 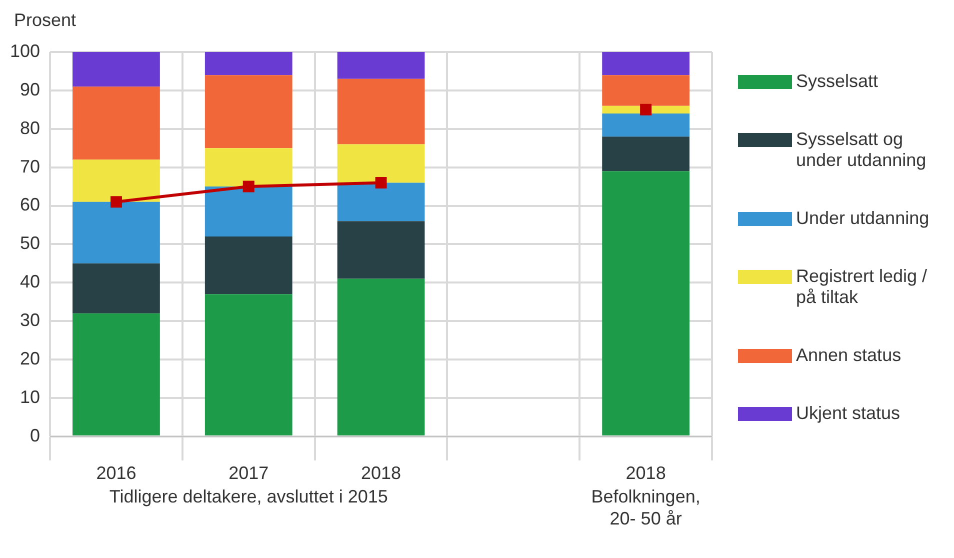 I want to click on y-axis-title: Prosent, so click(x=45, y=20).